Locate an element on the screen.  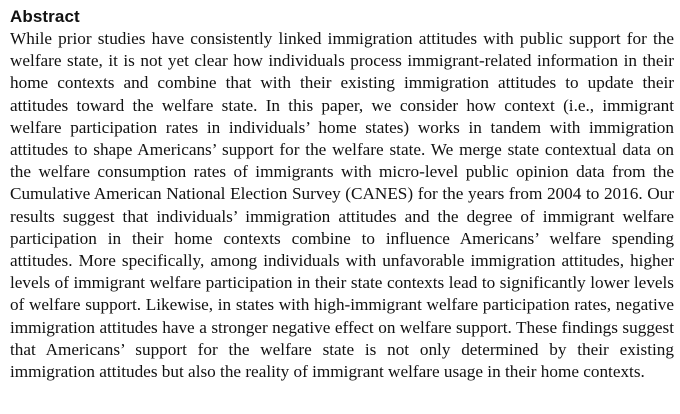
abstract-heading: Abstract is located at coordinates (45, 16).